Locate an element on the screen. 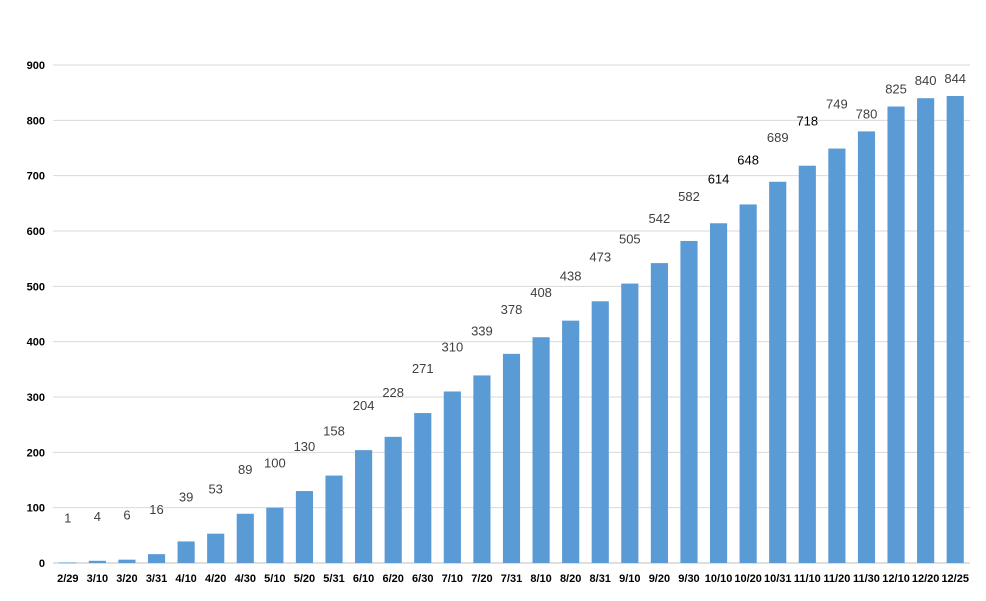 The height and width of the screenshot is (601, 986). x-tick-label: 8/31 is located at coordinates (600, 579).